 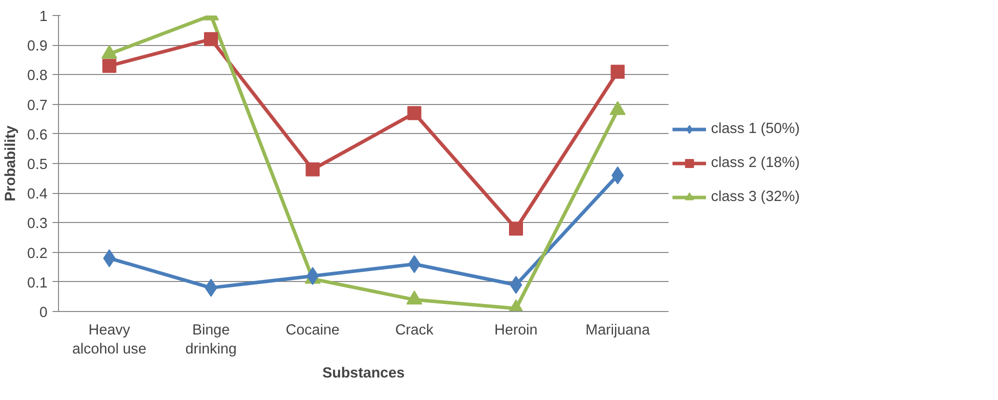 What do you see at coordinates (755, 163) in the screenshot?
I see `legend-label: class 2 (18%)` at bounding box center [755, 163].